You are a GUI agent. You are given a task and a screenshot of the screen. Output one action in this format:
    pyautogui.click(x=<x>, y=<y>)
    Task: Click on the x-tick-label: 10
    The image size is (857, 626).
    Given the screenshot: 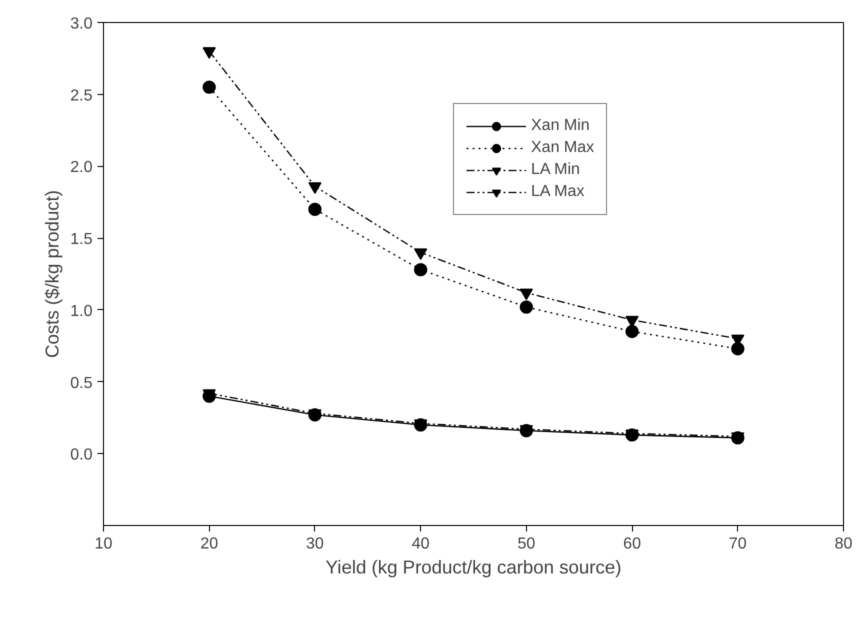 What is the action you would take?
    pyautogui.click(x=103, y=544)
    